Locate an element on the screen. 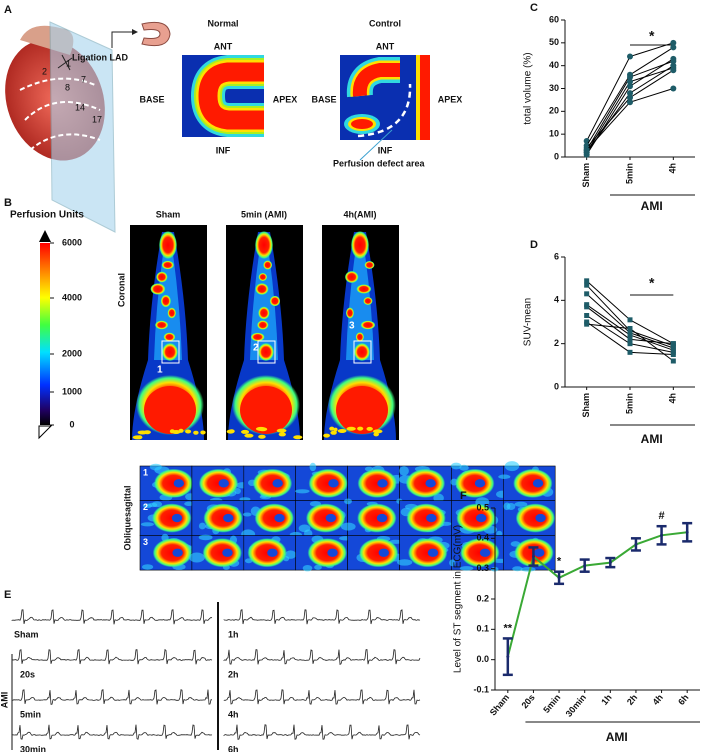 This screenshot has width=709, height=752. heart-illustration is located at coordinates (60, 127).